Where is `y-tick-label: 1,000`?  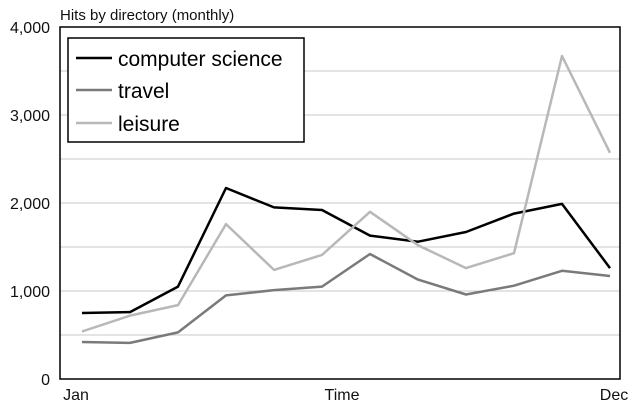 y-tick-label: 1,000 is located at coordinates (30, 292).